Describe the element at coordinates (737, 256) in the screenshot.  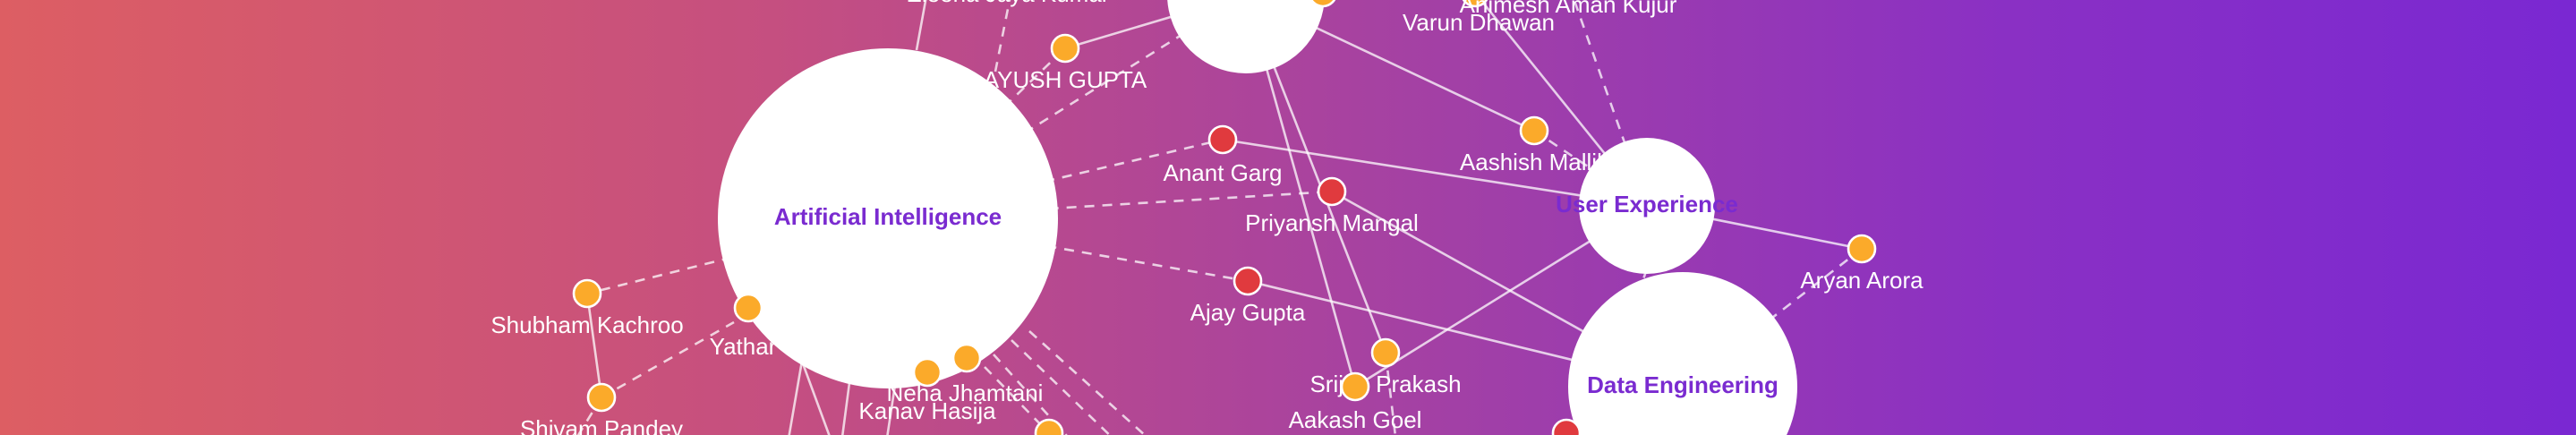
I see `edge-ai-p_shubham` at that location.